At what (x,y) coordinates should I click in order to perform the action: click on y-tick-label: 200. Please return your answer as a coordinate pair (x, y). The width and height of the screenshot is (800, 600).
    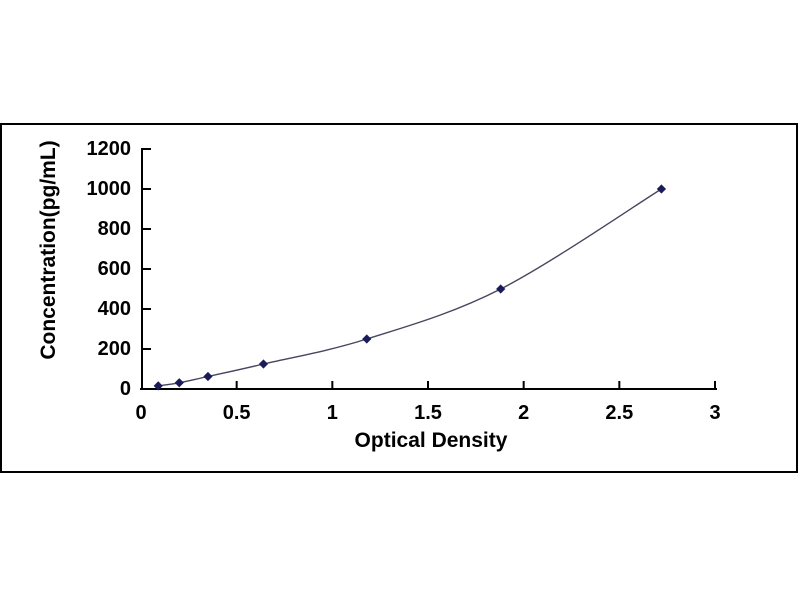
    Looking at the image, I should click on (114, 349).